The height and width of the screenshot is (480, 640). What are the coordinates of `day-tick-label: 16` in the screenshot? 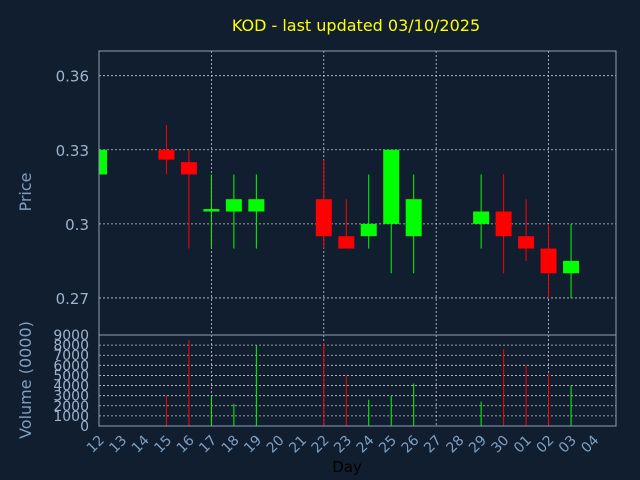 It's located at (186, 444).